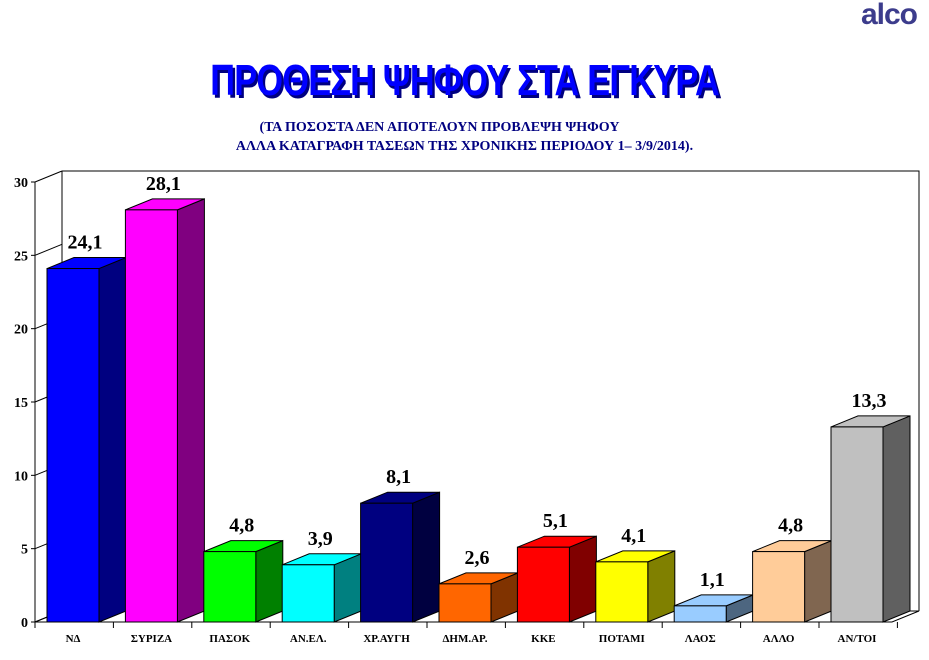 The height and width of the screenshot is (660, 929). I want to click on y-tick-label: 30, so click(21, 183).